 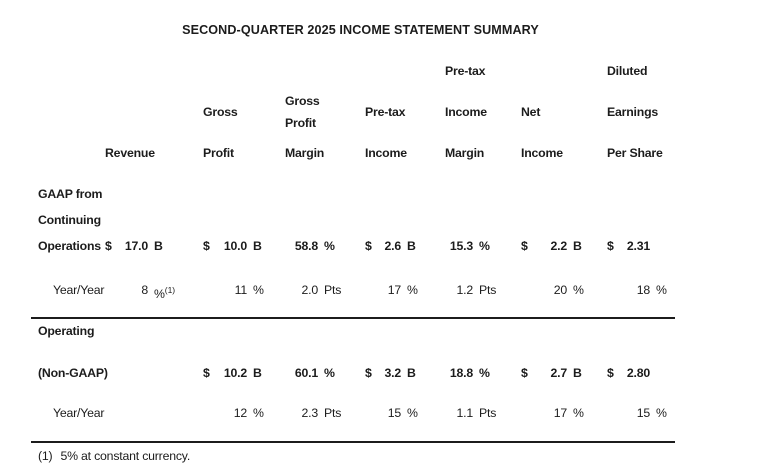 I want to click on section-divider, so click(x=353, y=318).